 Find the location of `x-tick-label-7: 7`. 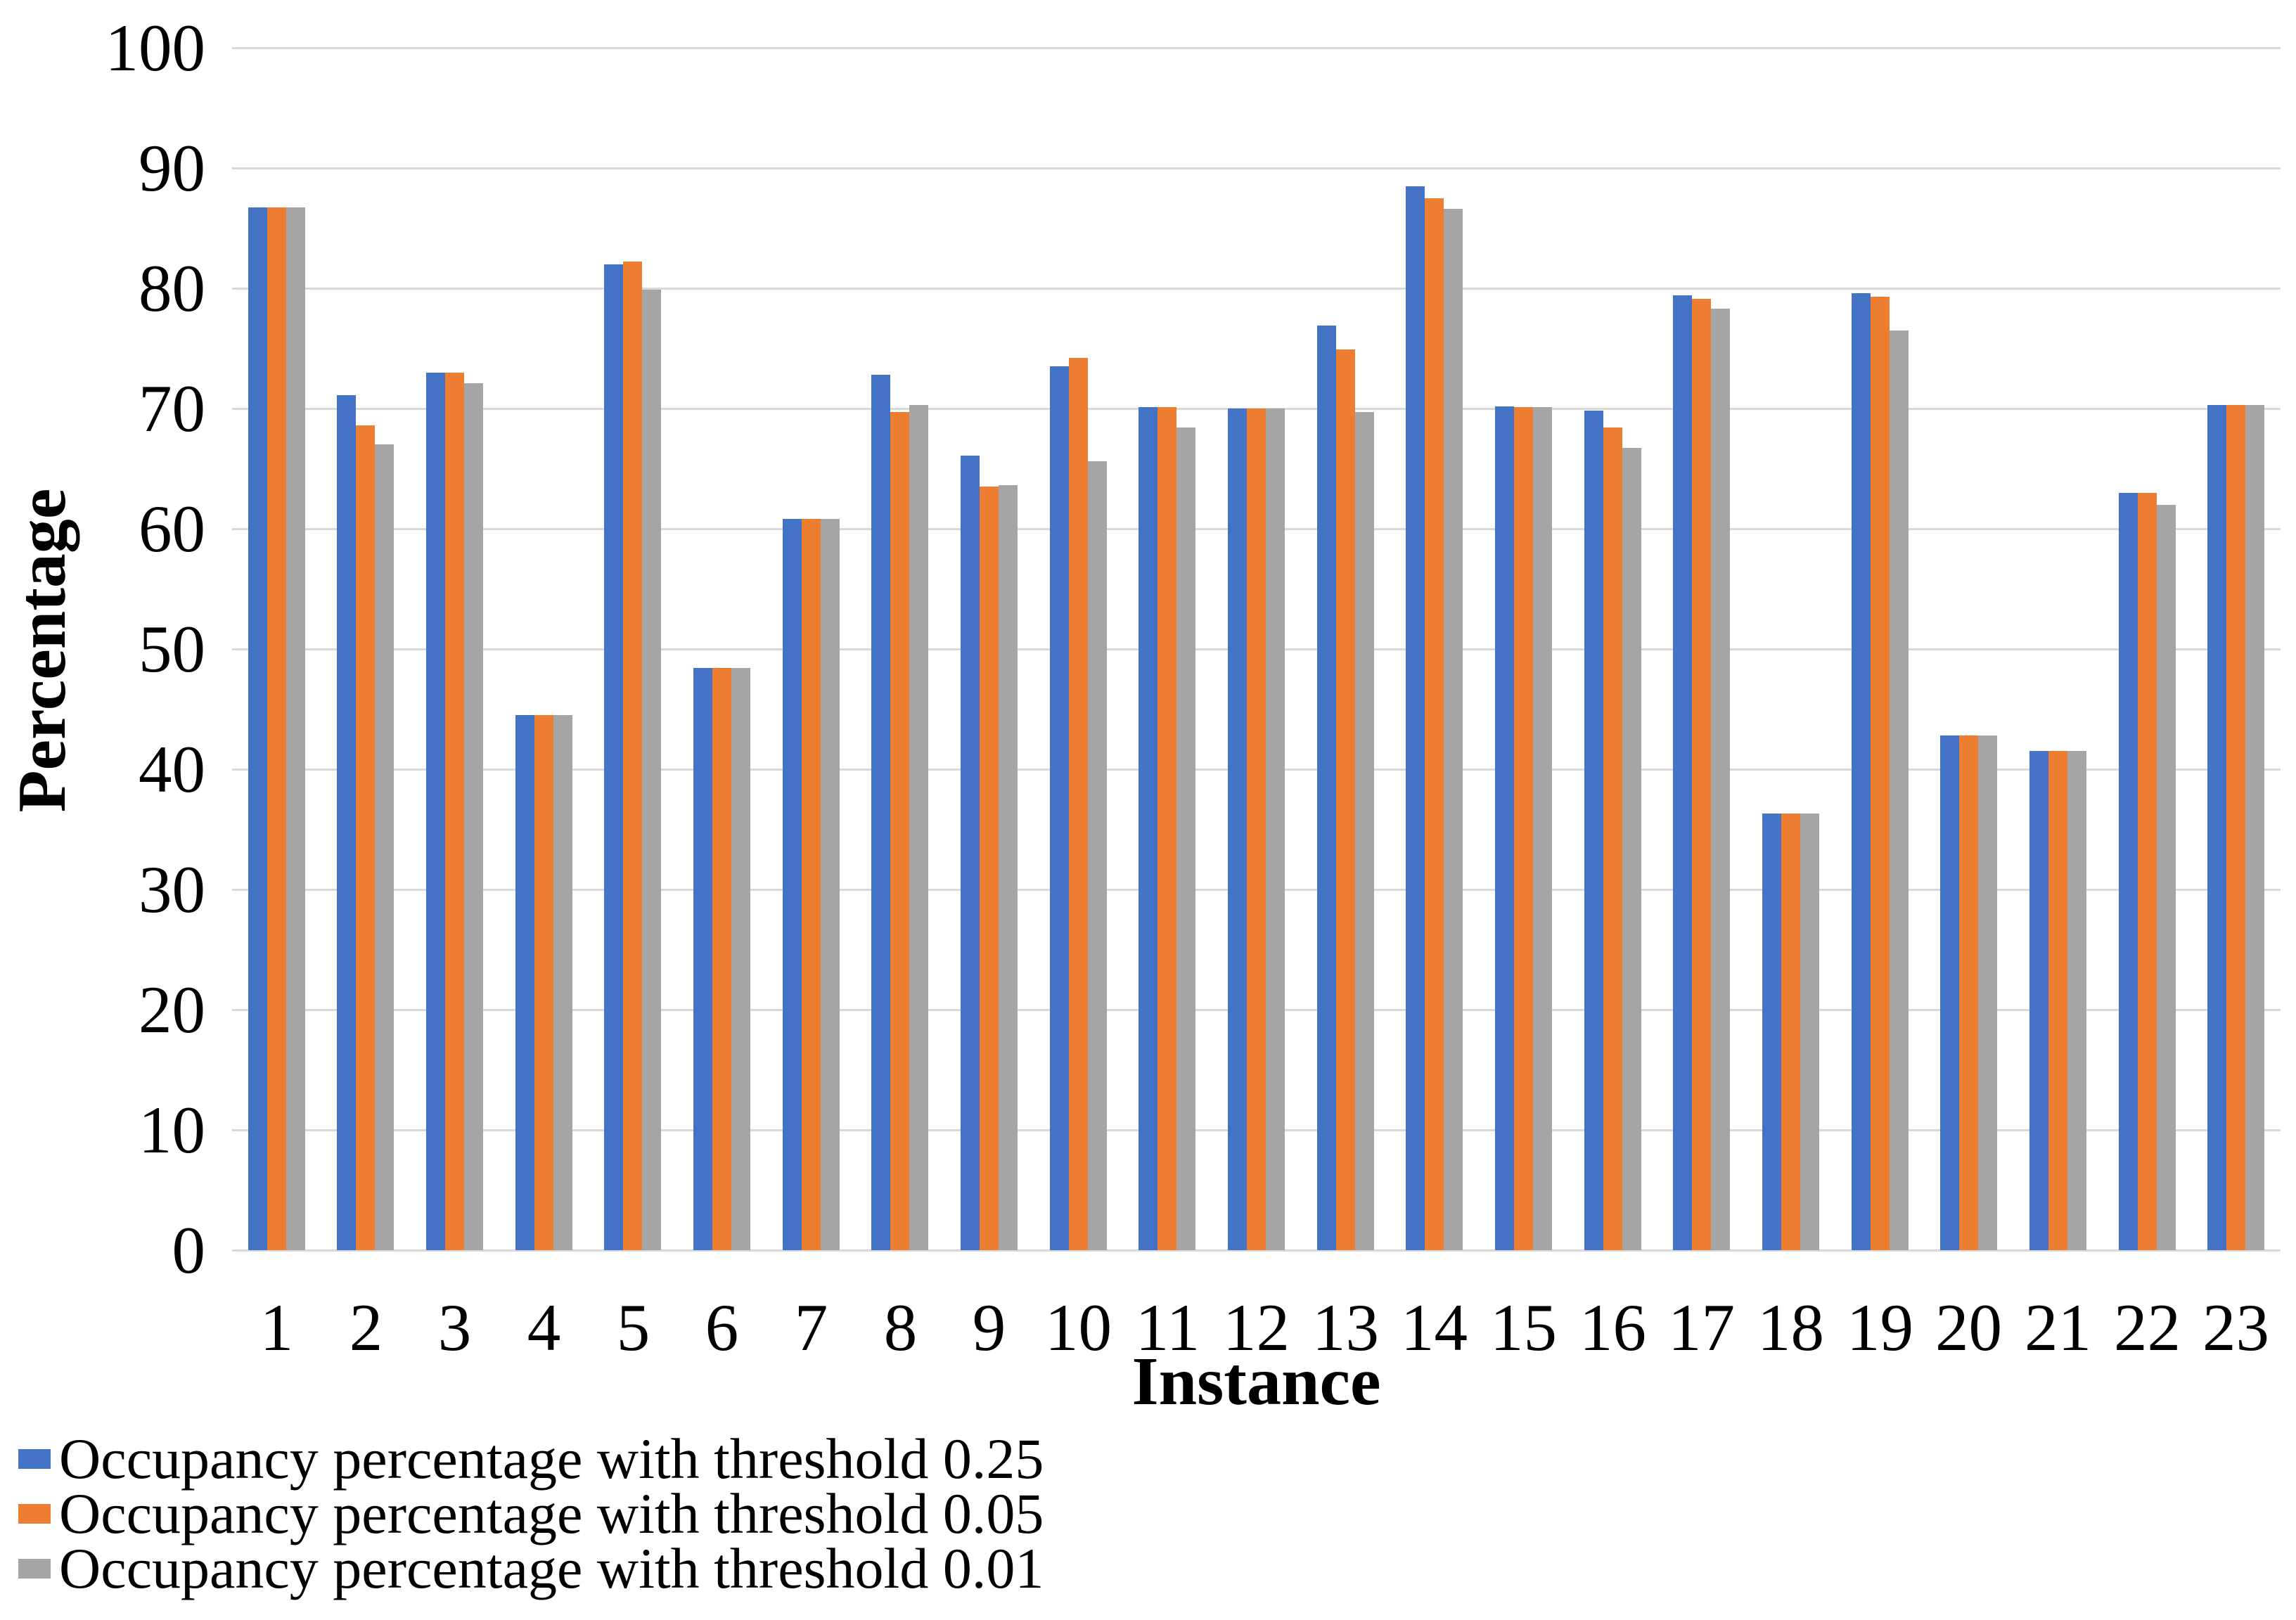

x-tick-label-7: 7 is located at coordinates (811, 1327).